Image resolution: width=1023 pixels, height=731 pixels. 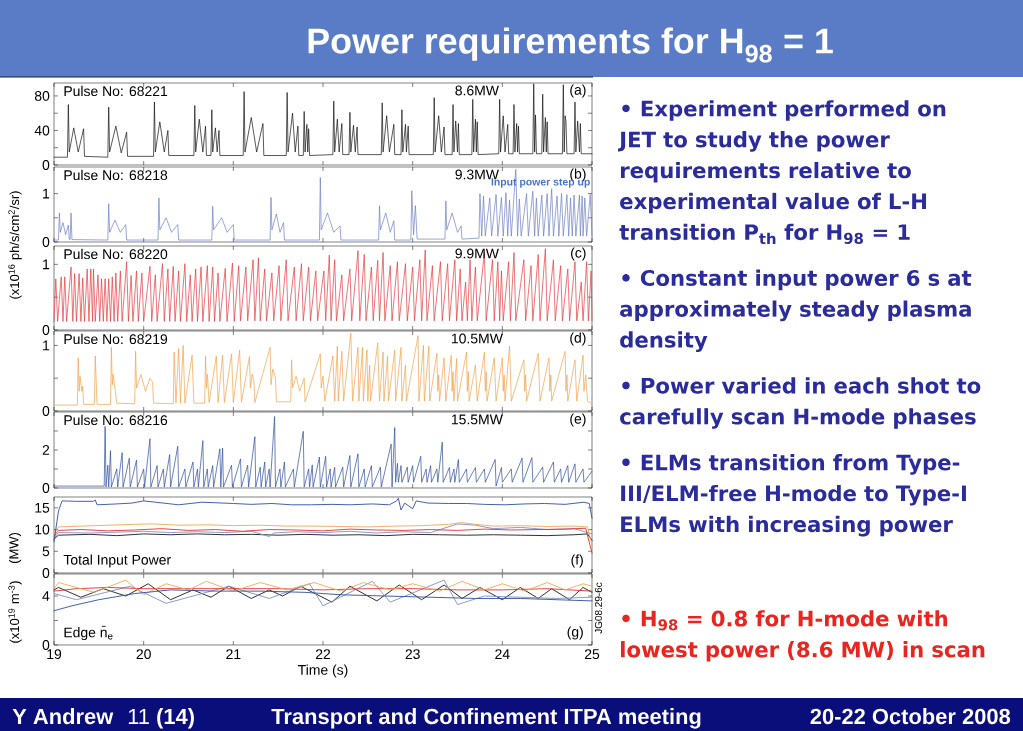 I want to click on annotation: (e), so click(x=578, y=420).